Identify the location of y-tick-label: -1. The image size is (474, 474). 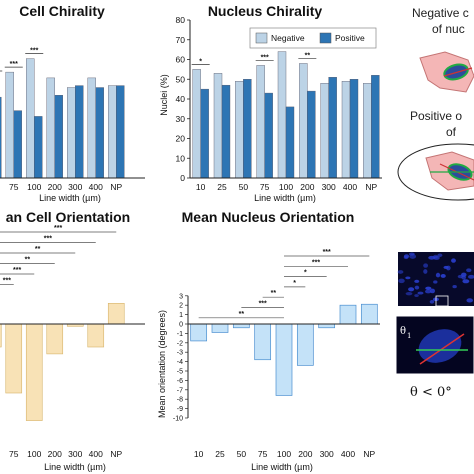
(180, 334).